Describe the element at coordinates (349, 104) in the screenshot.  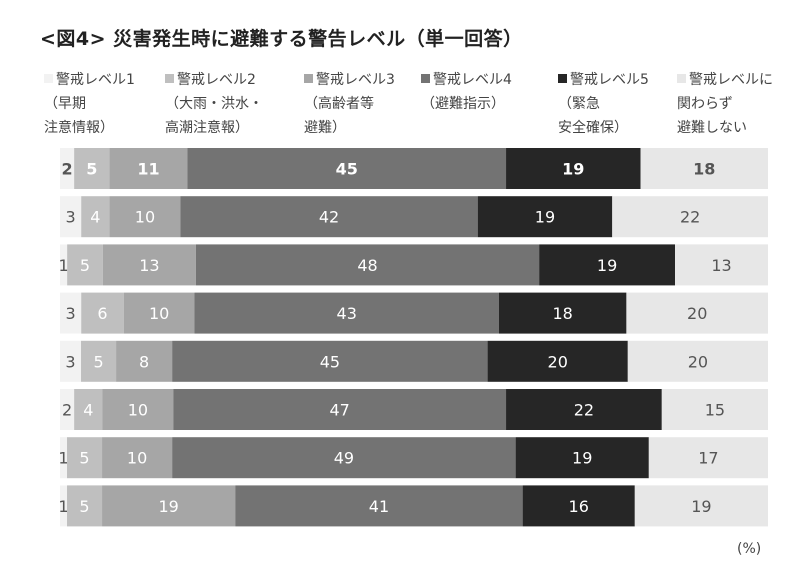
I see `legend-label: 警戒レベル3 （高齢者等 避難）` at that location.